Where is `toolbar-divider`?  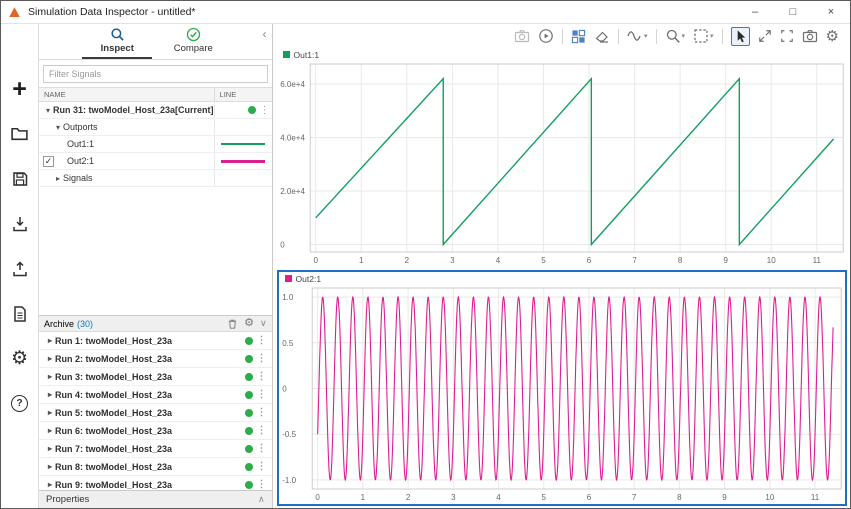 toolbar-divider is located at coordinates (562, 36).